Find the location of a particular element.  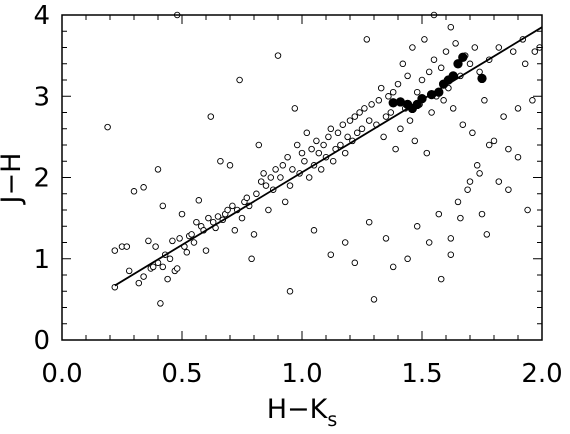

x-tick-label: 0.0 is located at coordinates (61, 374).